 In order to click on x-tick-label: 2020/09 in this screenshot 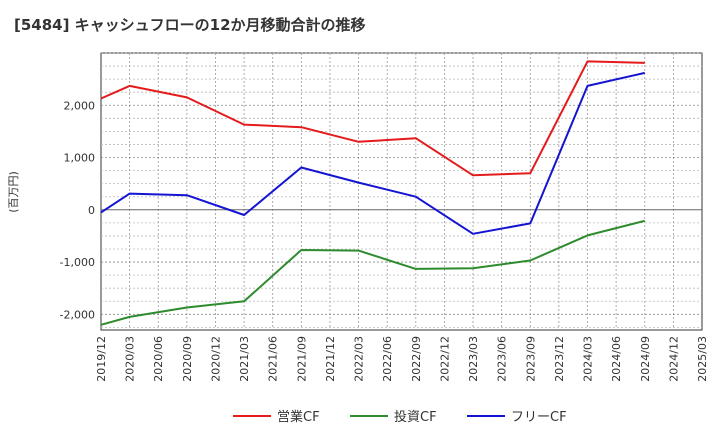, I will do `click(187, 359)`.